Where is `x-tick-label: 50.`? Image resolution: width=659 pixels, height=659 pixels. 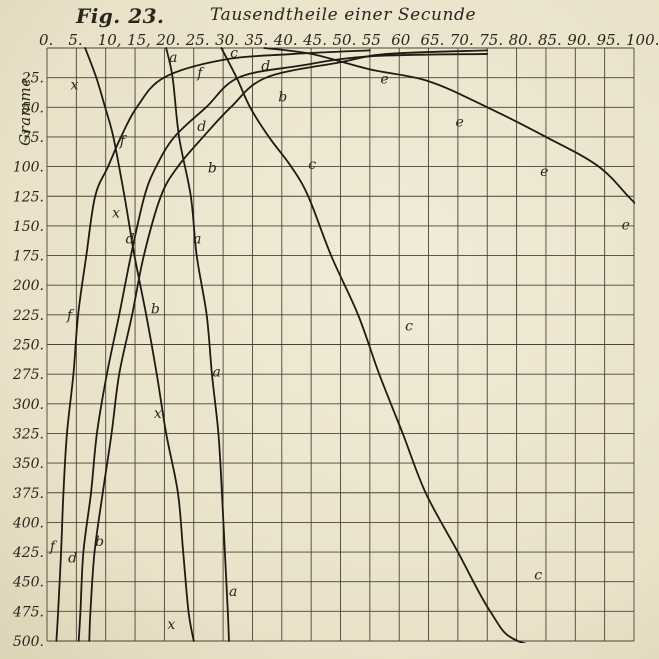
x-tick-label: 50. is located at coordinates (345, 40).